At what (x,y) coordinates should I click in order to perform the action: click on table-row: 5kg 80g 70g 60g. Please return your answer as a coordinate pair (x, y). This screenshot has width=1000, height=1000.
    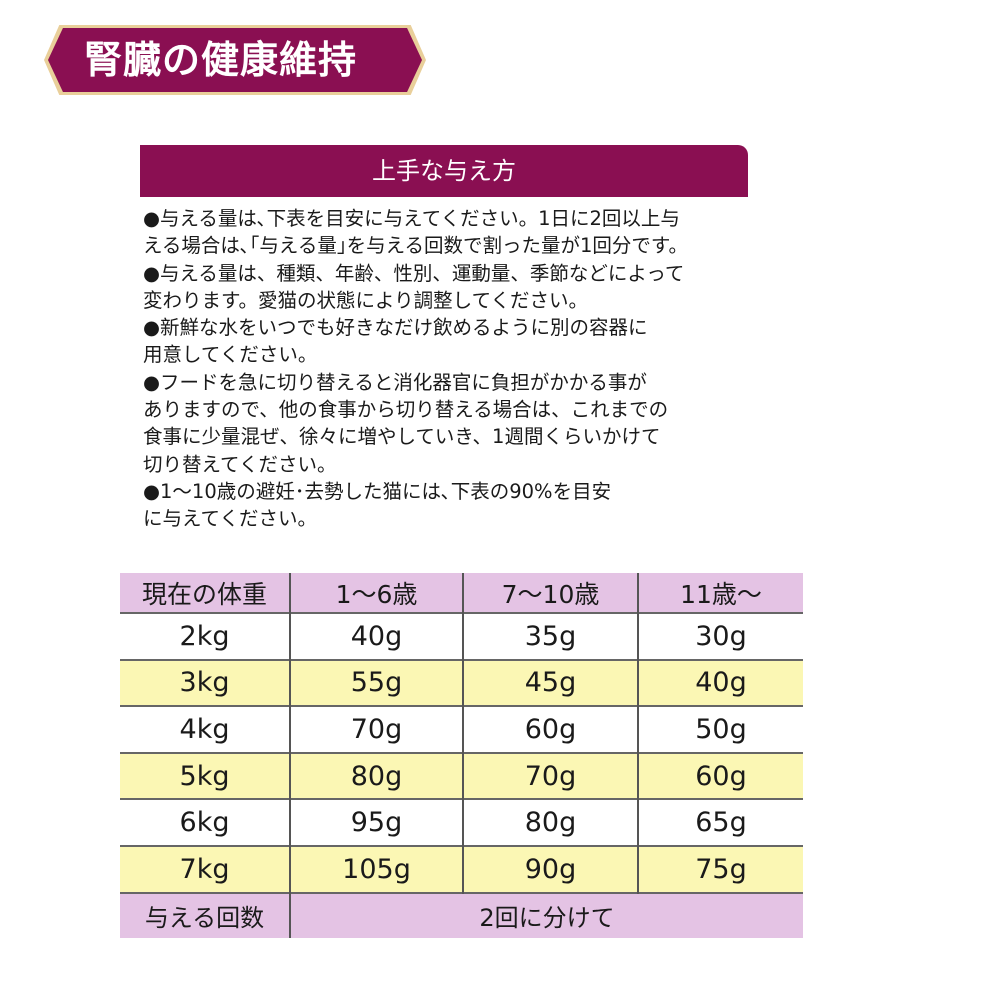
    Looking at the image, I should click on (461, 776).